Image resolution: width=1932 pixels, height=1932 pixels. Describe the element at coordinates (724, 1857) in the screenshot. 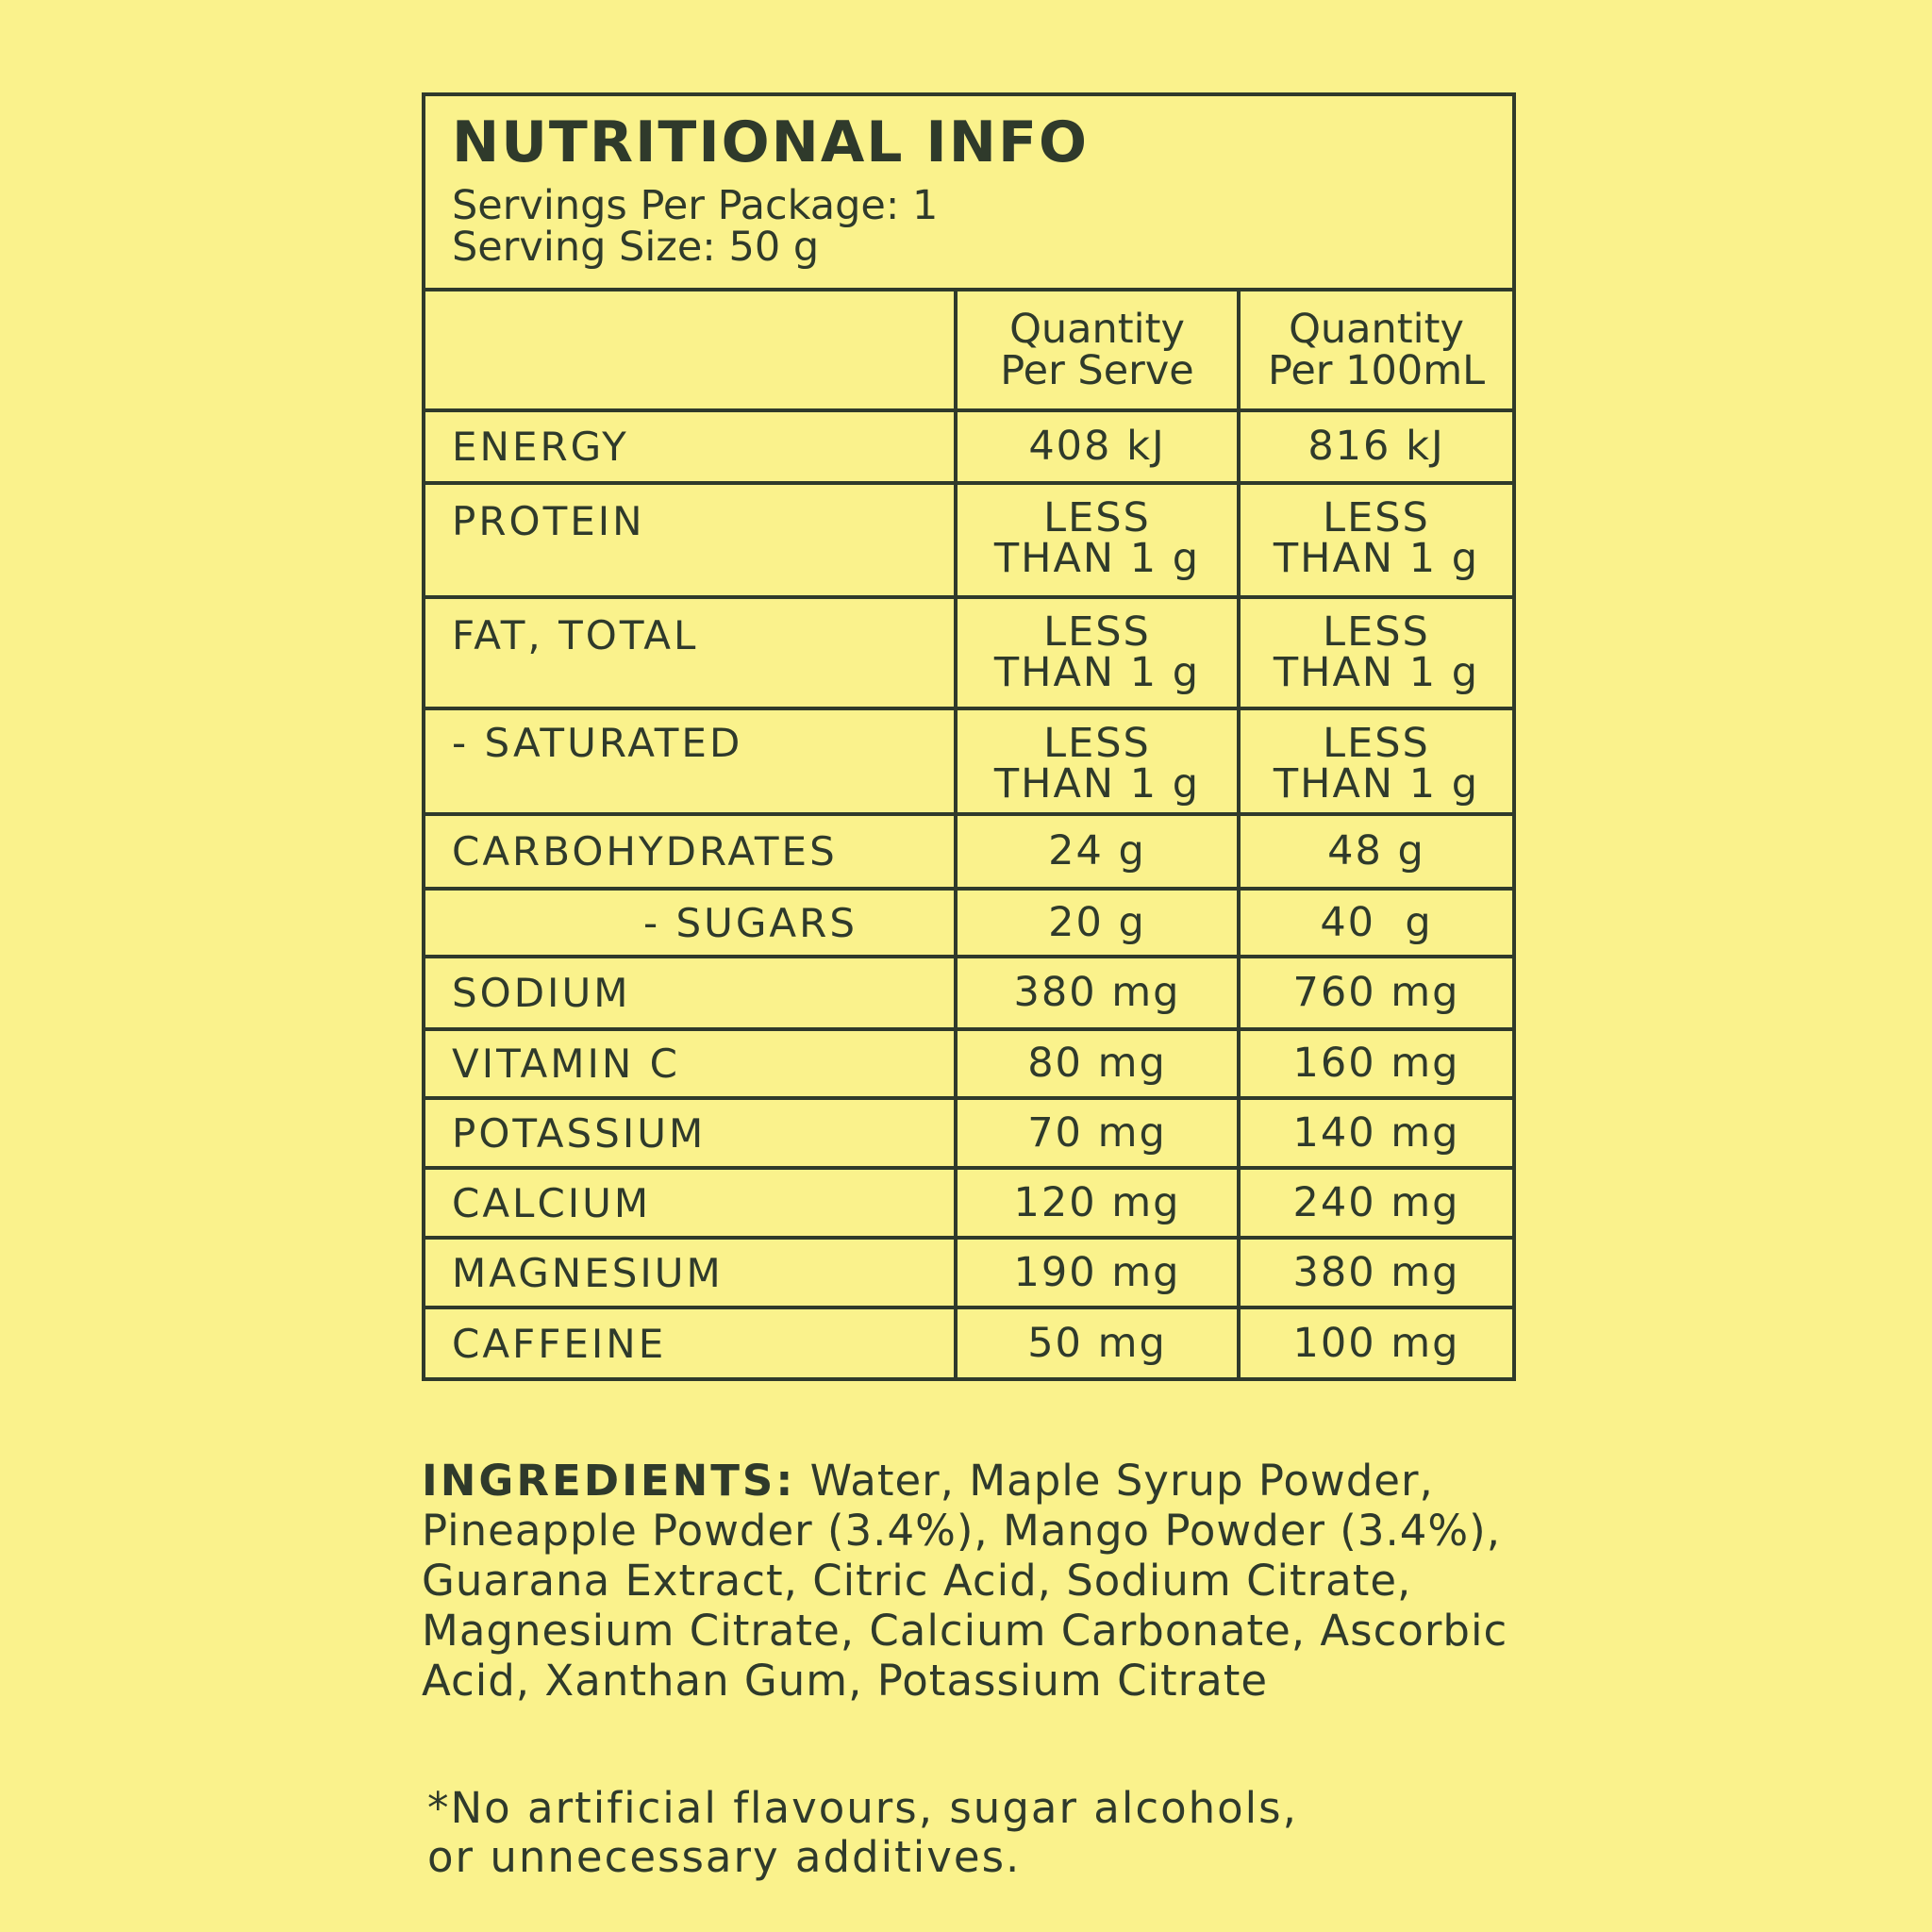

I see `footnote-line: or unnecessary additives.` at that location.